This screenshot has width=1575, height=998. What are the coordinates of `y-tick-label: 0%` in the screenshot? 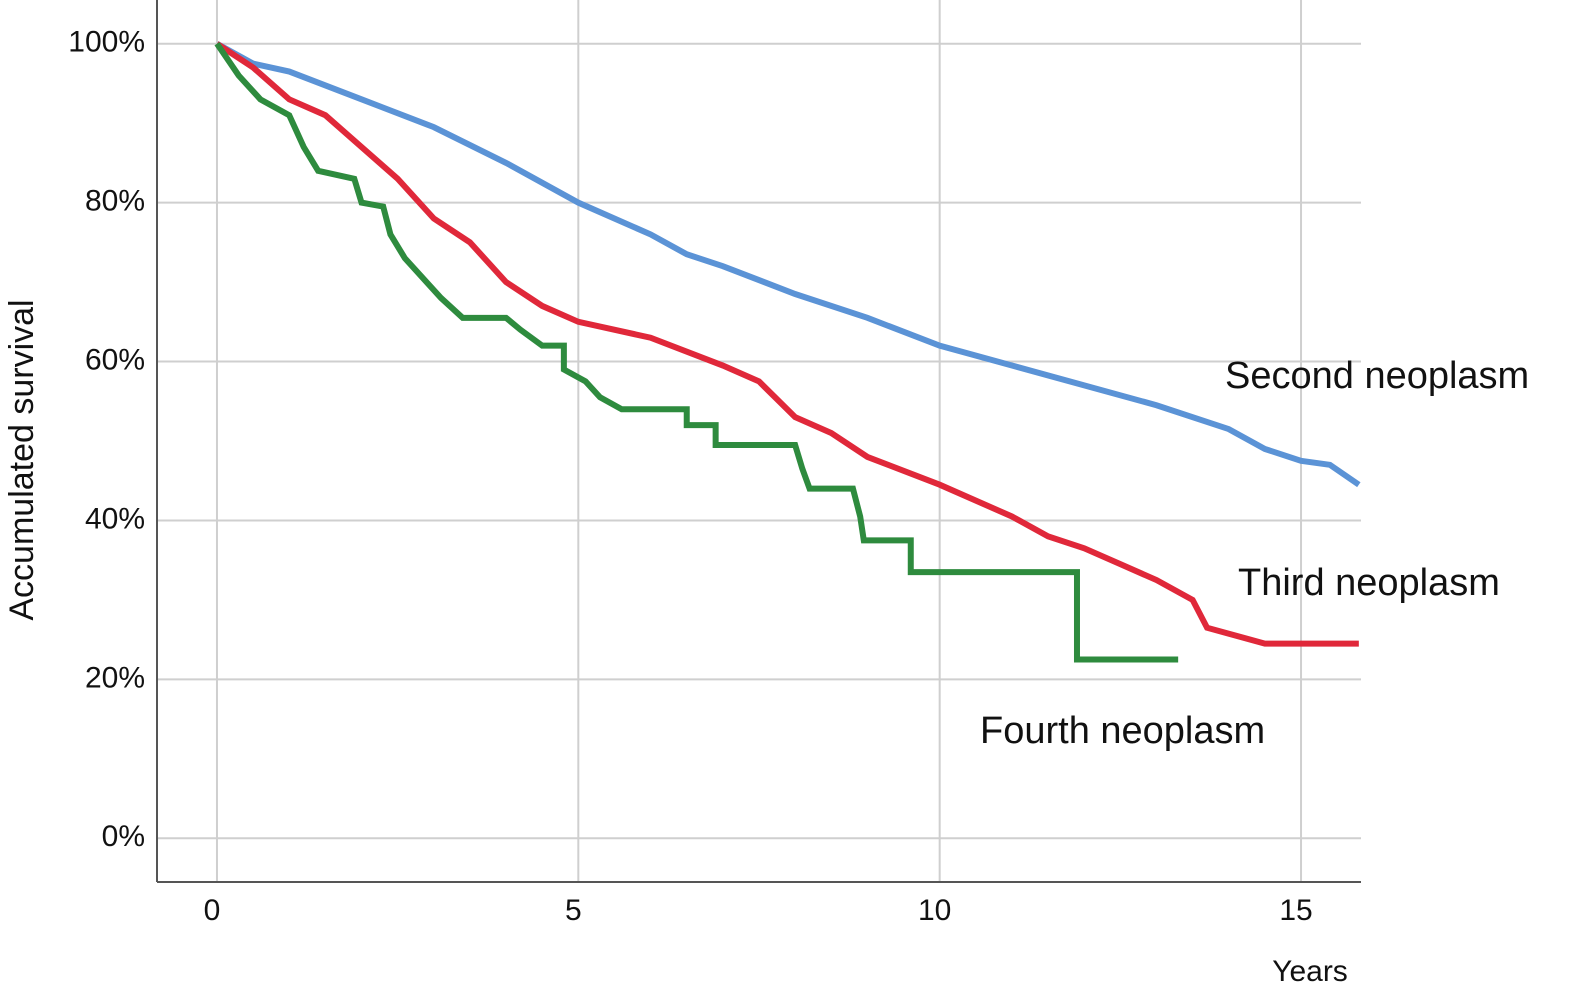 It's located at (123, 836).